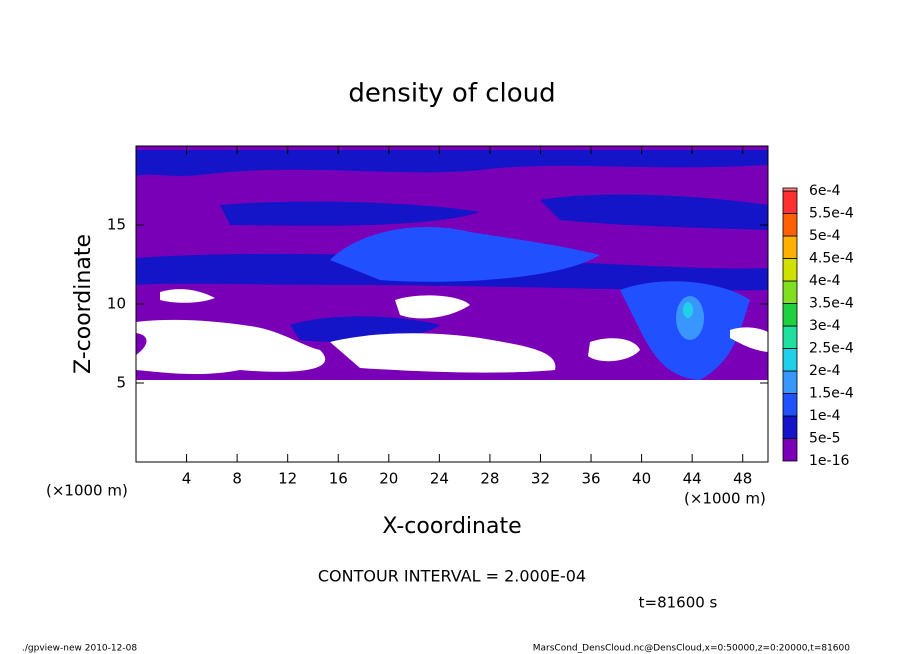 The image size is (904, 654). I want to click on x-tick-label: 24, so click(439, 479).